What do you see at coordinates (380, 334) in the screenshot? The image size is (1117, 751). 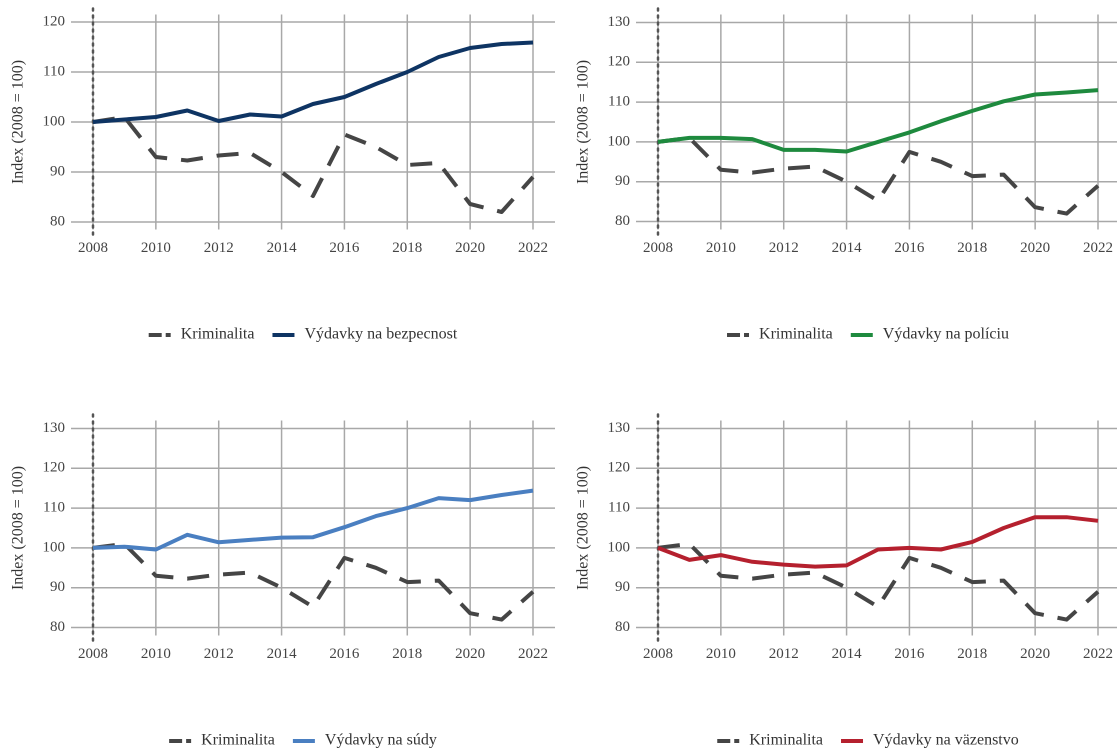 I see `legend-label: Výdavky na bezpecnost` at bounding box center [380, 334].